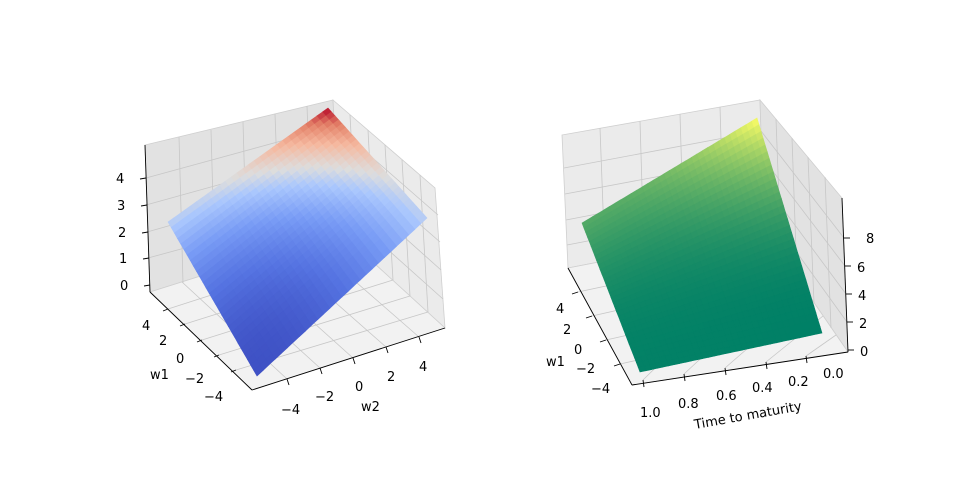  Describe the element at coordinates (870, 239) in the screenshot. I see `right-z-tick-4: 8` at that location.